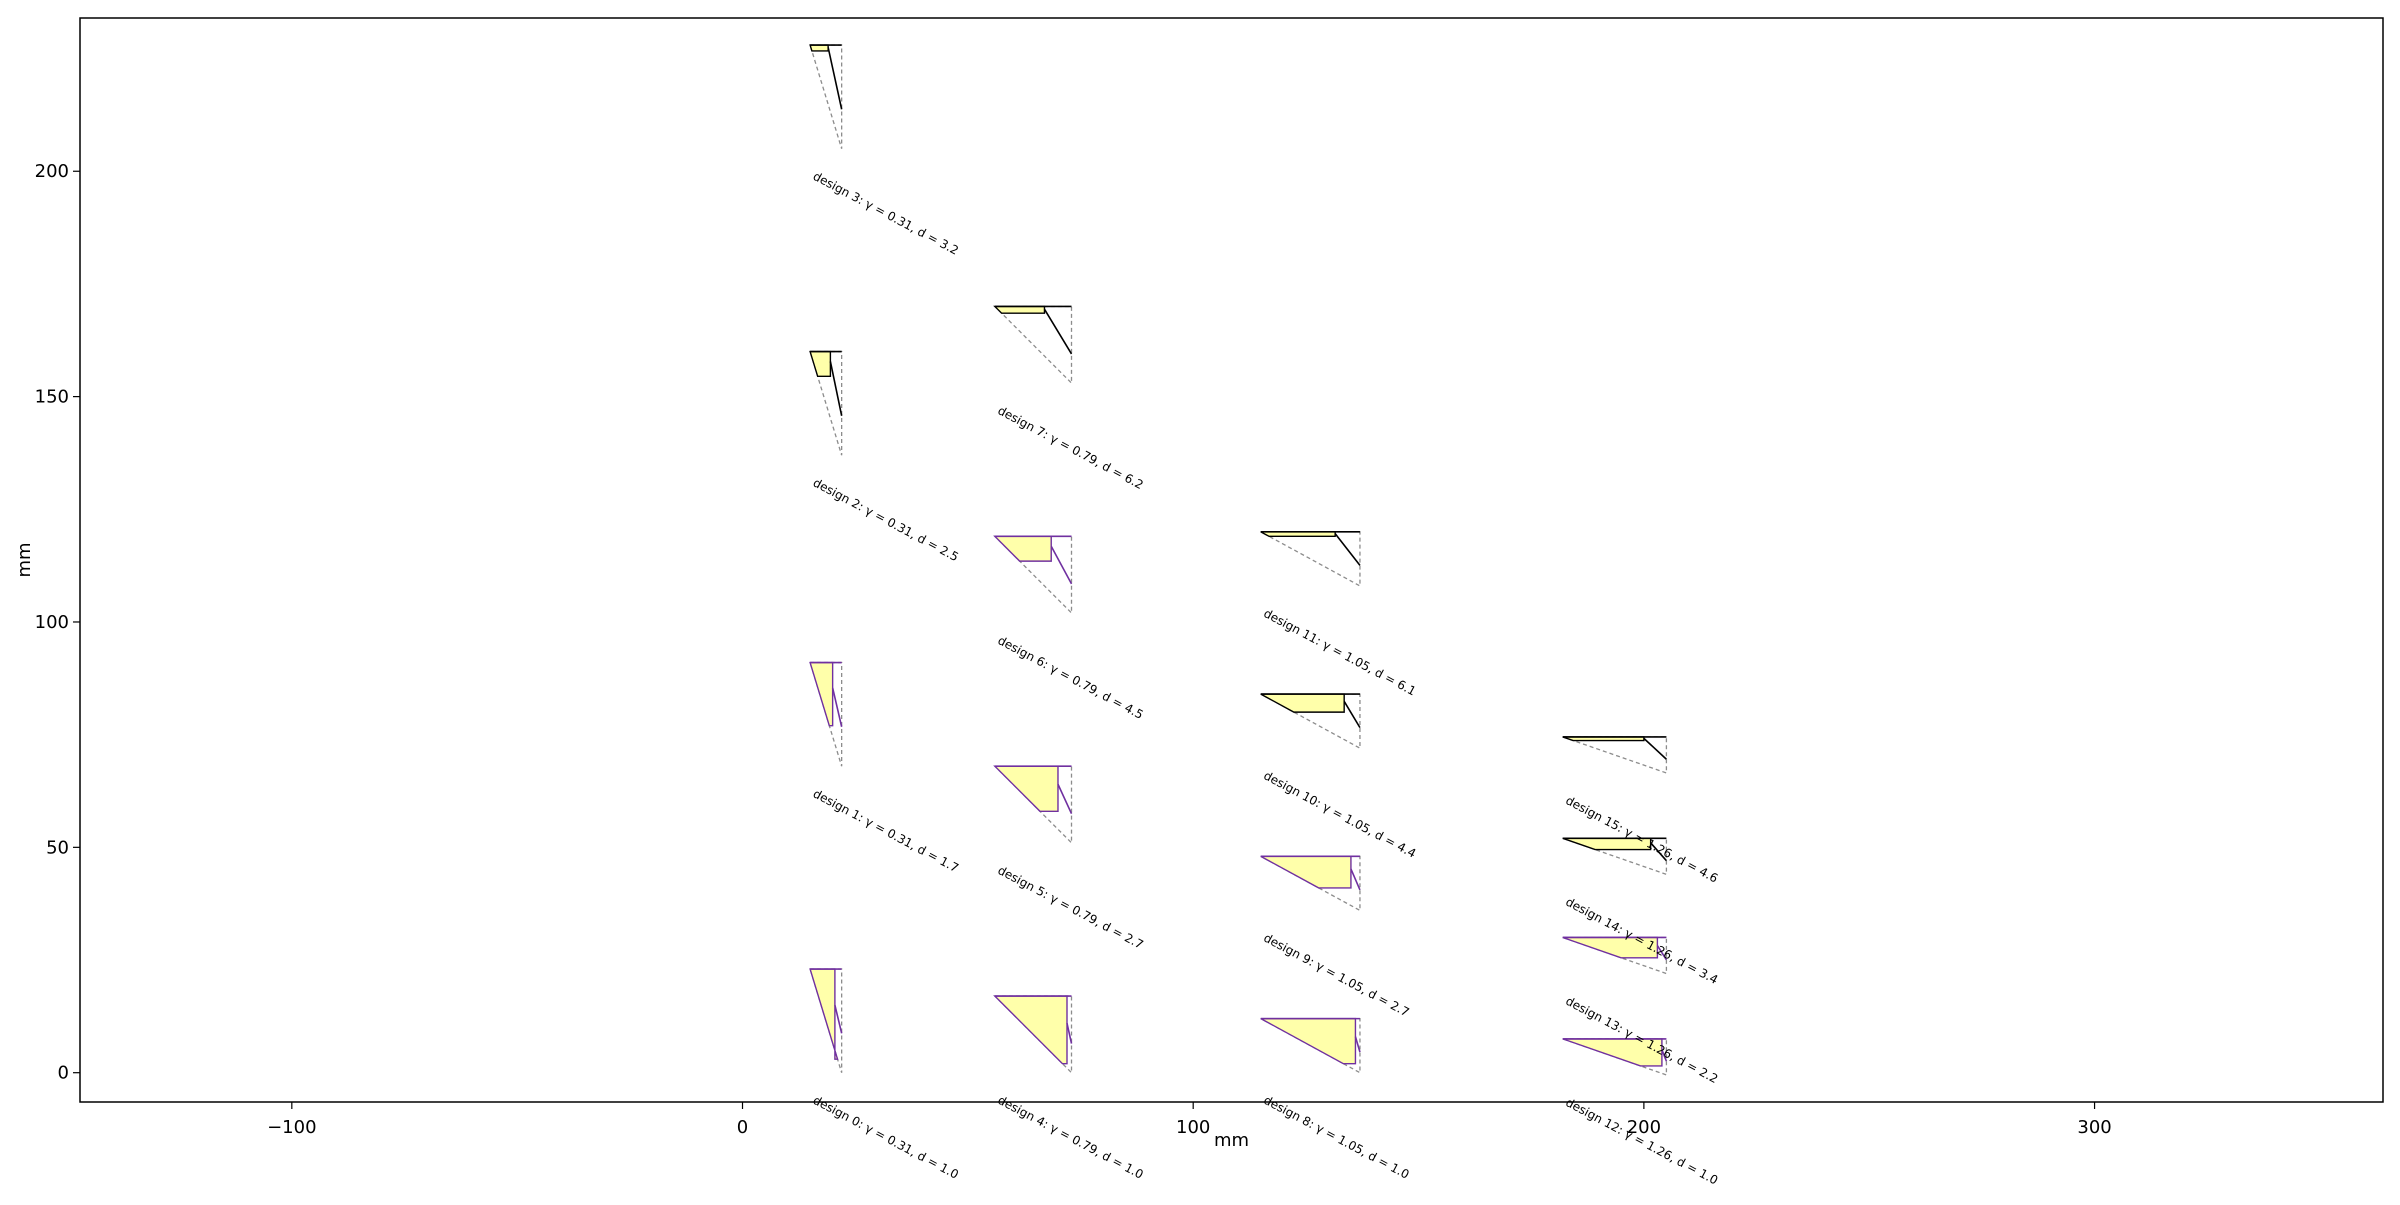 Image resolution: width=2400 pixels, height=1205 pixels. I want to click on y-tick-label: 200, so click(52, 171).